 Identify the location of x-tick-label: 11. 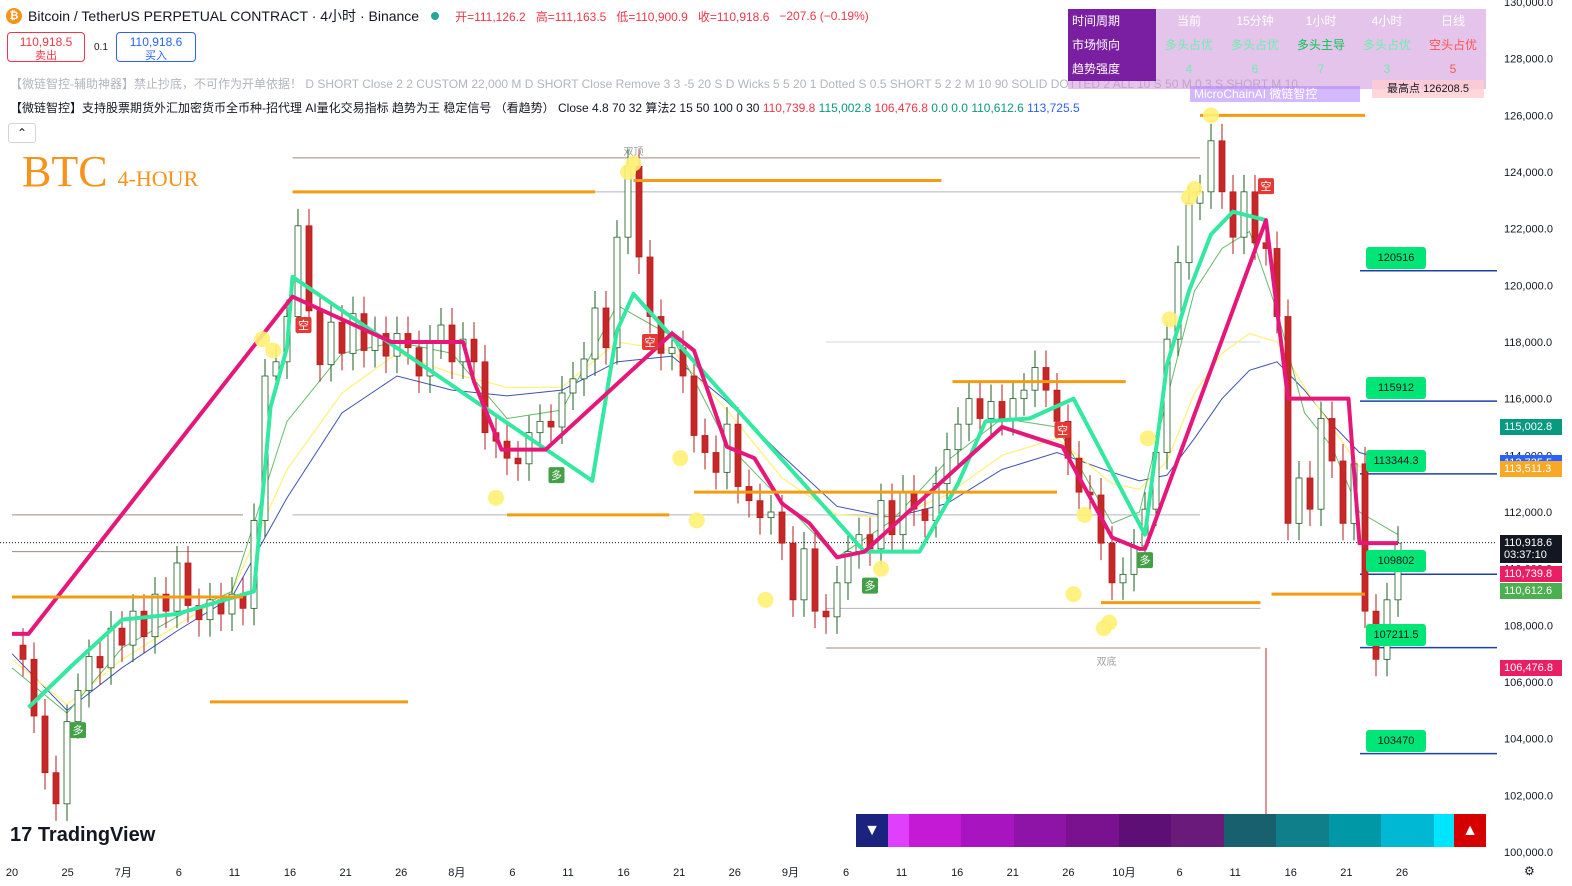
(234, 873).